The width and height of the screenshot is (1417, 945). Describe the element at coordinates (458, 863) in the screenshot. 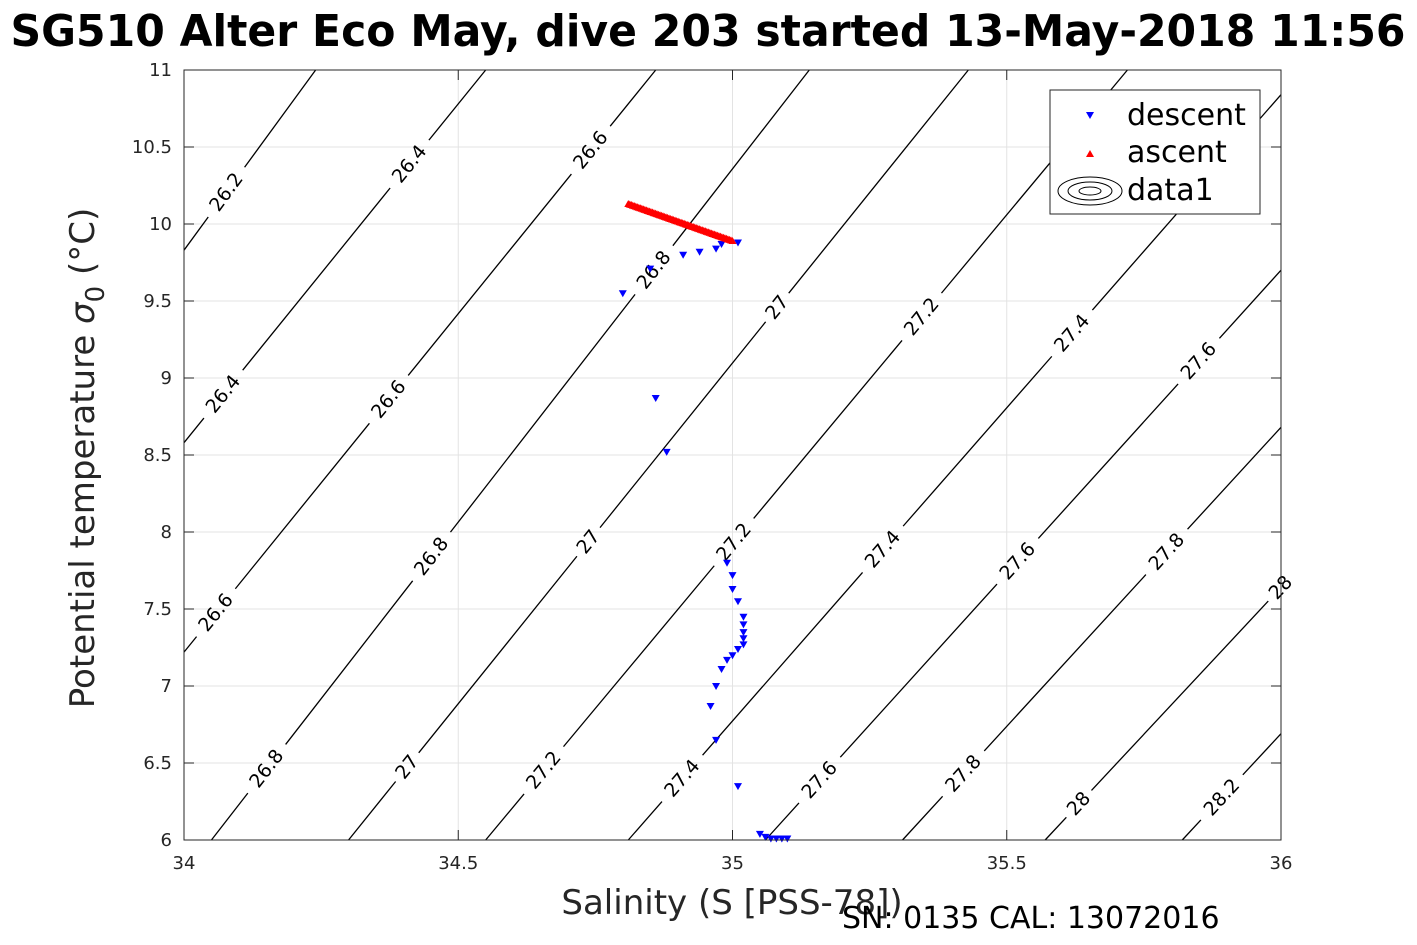

I see `x-tick-label: 34.5` at that location.